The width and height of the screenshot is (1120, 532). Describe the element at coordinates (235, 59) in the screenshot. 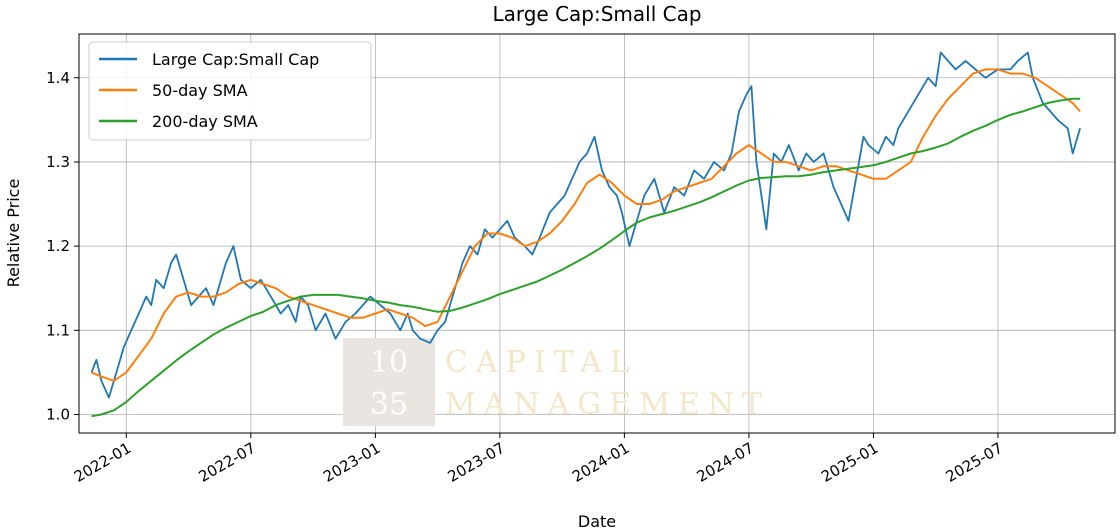

I see `legend-label-large-small: Large Cap:Small Cap` at that location.